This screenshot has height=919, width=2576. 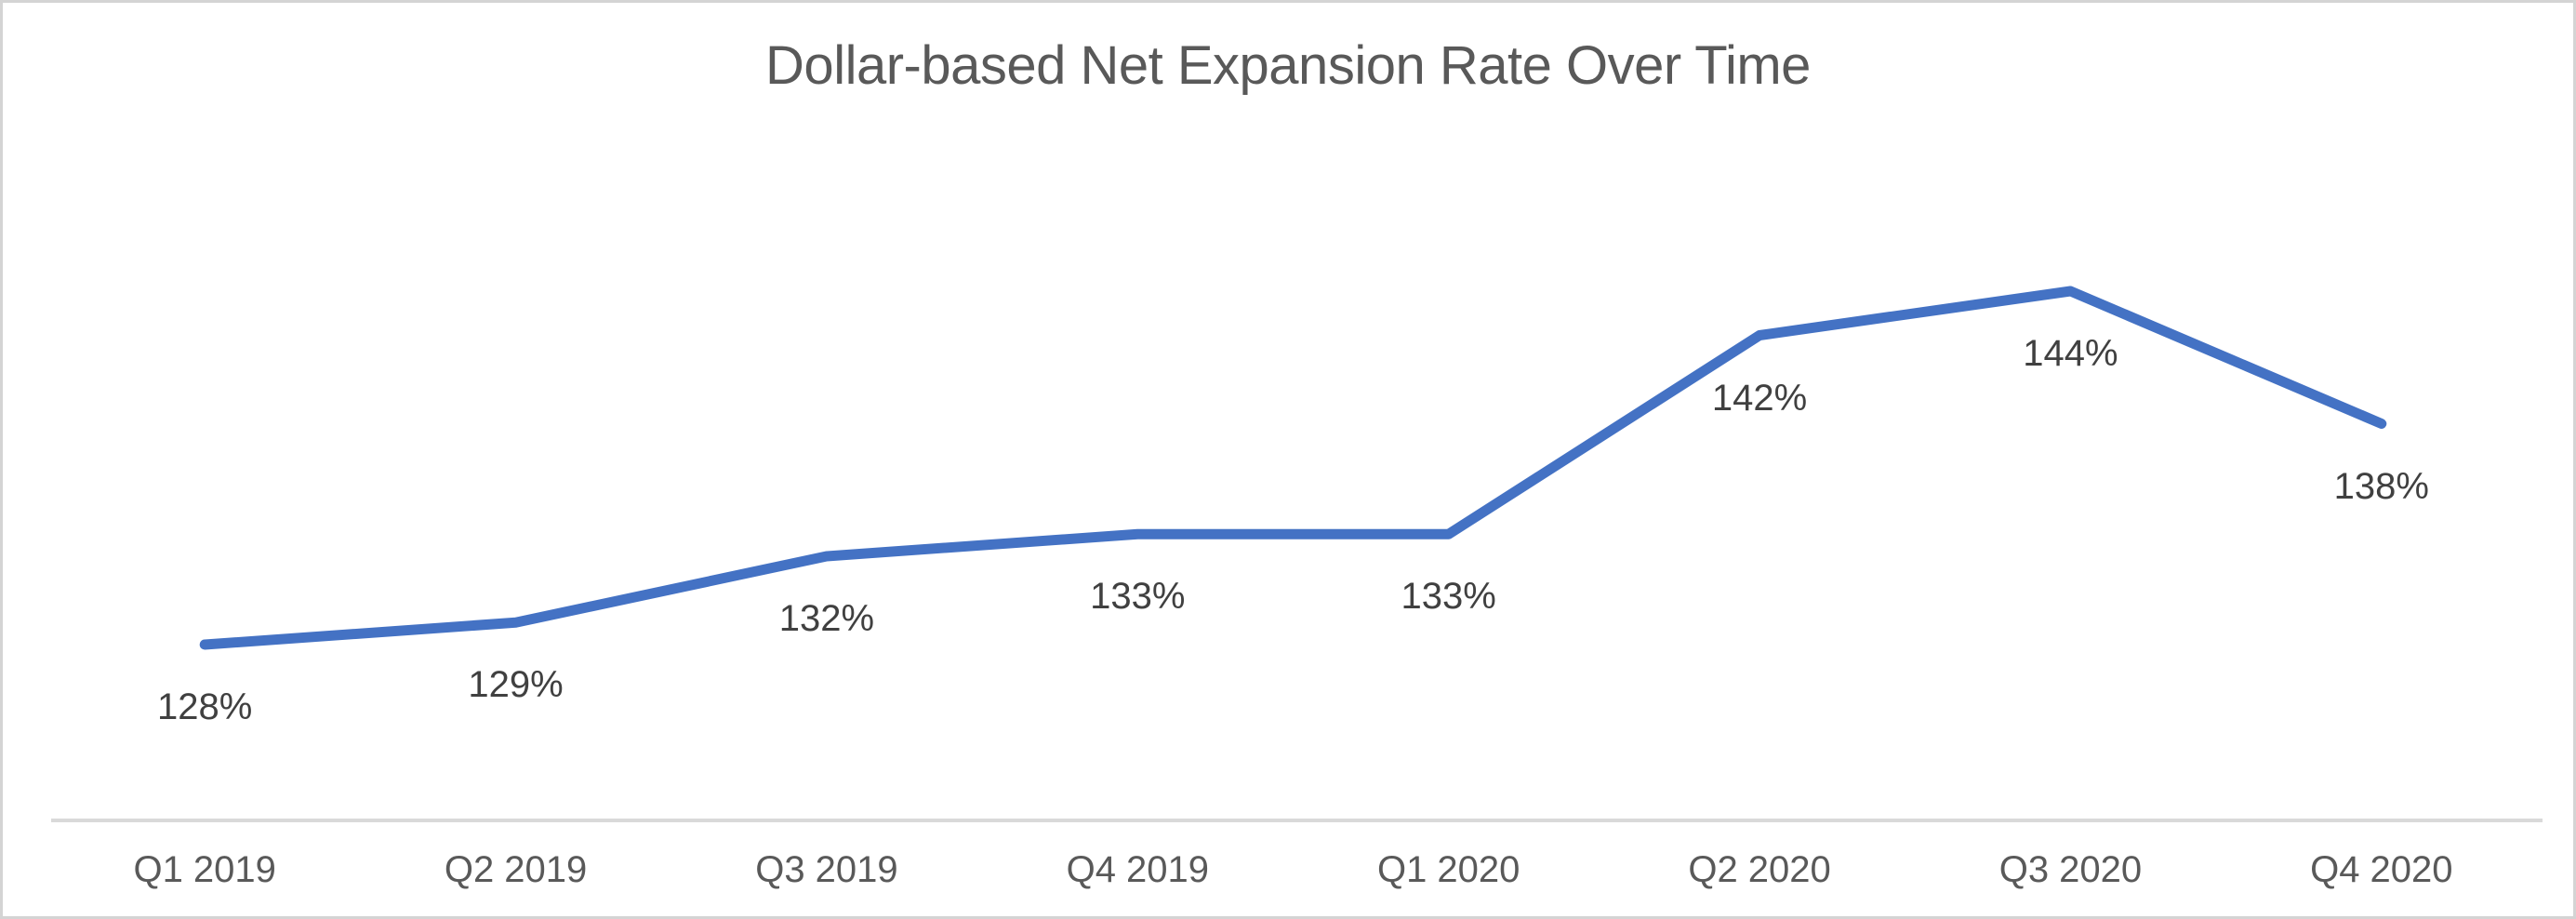 What do you see at coordinates (2381, 869) in the screenshot?
I see `x-axis-label: Q4 2020` at bounding box center [2381, 869].